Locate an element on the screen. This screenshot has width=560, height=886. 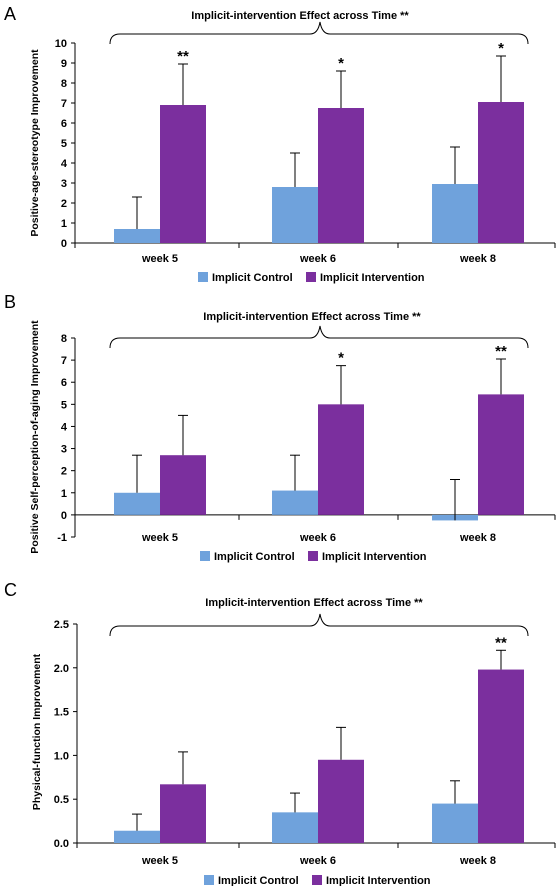
y-tick-label: 1.5 is located at coordinates (61, 713).